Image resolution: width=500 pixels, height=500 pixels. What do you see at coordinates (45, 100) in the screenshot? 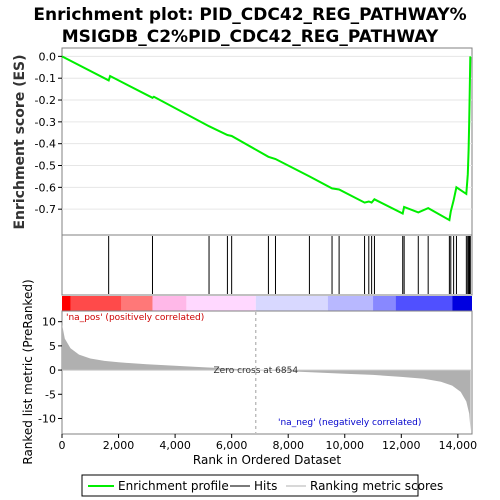
I see `es-tick-label: -0.2` at bounding box center [45, 100].